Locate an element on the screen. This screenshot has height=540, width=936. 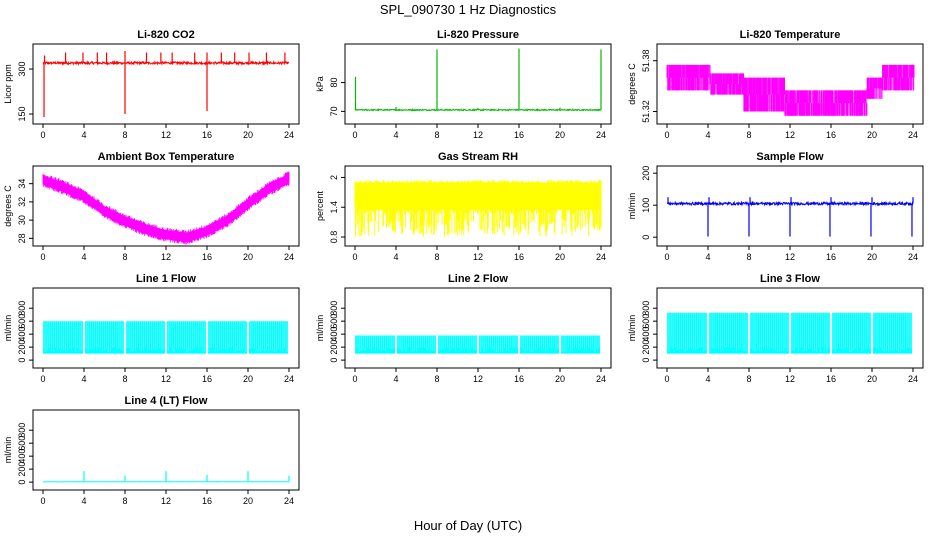
chart-5-ytick-label: 200 is located at coordinates (646, 173).